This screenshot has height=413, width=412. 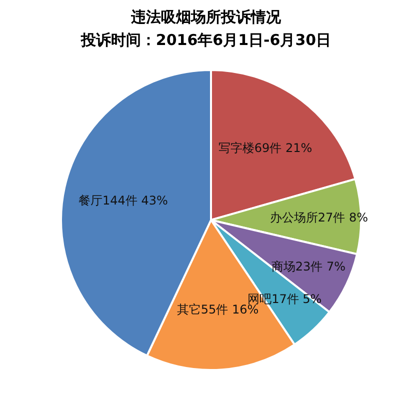 What do you see at coordinates (206, 17) in the screenshot?
I see `chart-title: 违法吸烟场所投诉情况` at bounding box center [206, 17].